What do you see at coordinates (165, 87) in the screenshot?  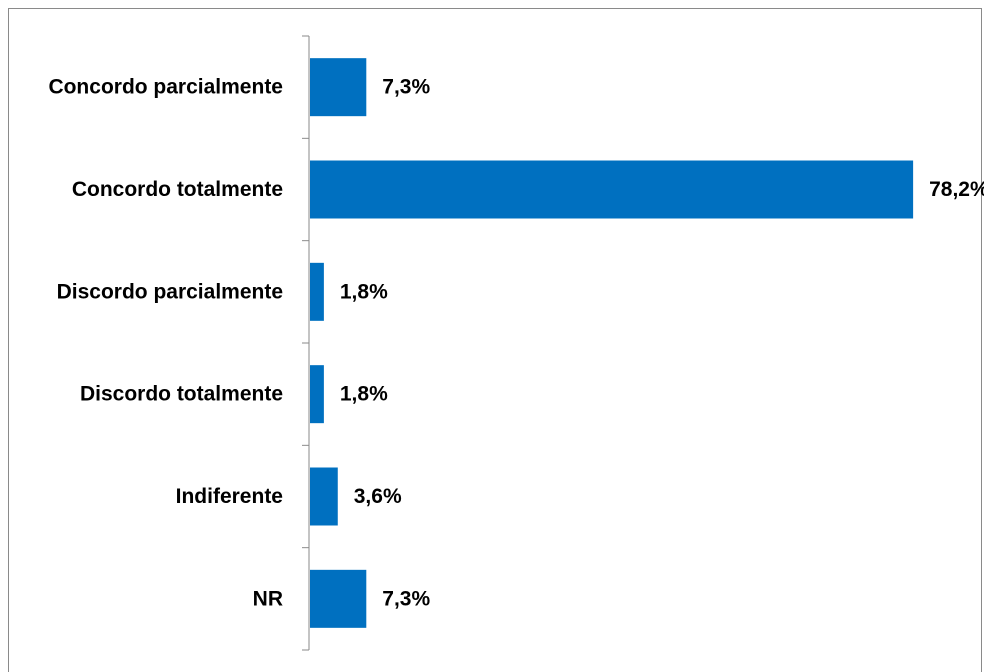 I see `category-label: Concordo parcialmente` at bounding box center [165, 87].